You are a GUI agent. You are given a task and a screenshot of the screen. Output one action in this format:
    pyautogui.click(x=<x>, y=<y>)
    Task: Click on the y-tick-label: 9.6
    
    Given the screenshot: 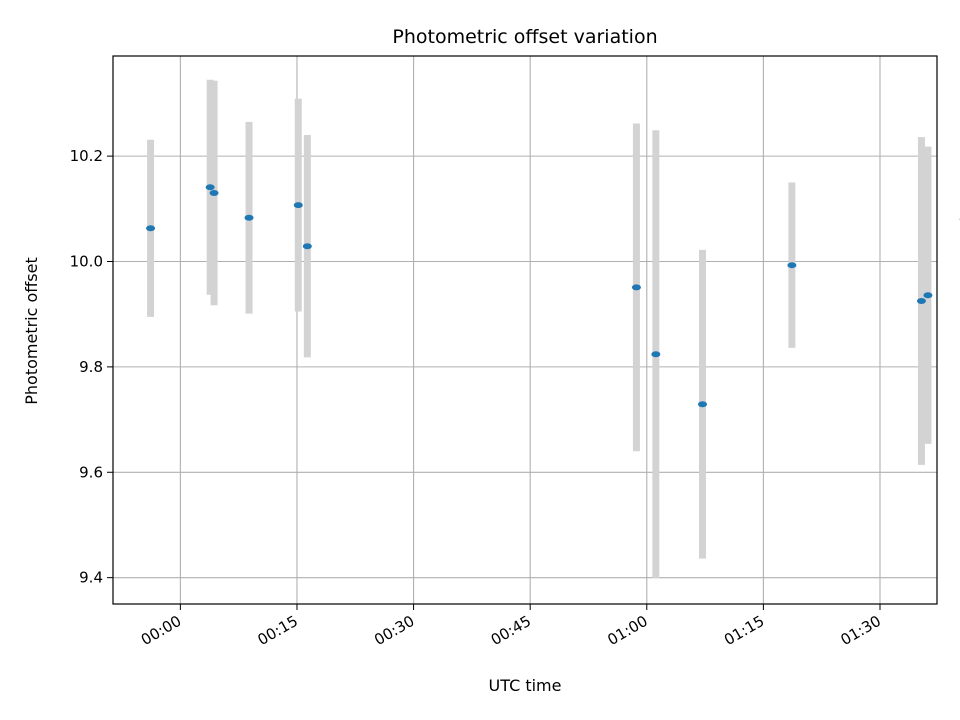 What is the action you would take?
    pyautogui.click(x=91, y=472)
    